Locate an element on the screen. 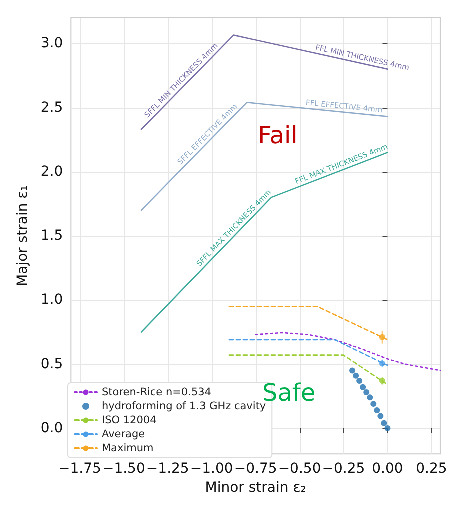  x-tick-label: −1.75 is located at coordinates (80, 469).